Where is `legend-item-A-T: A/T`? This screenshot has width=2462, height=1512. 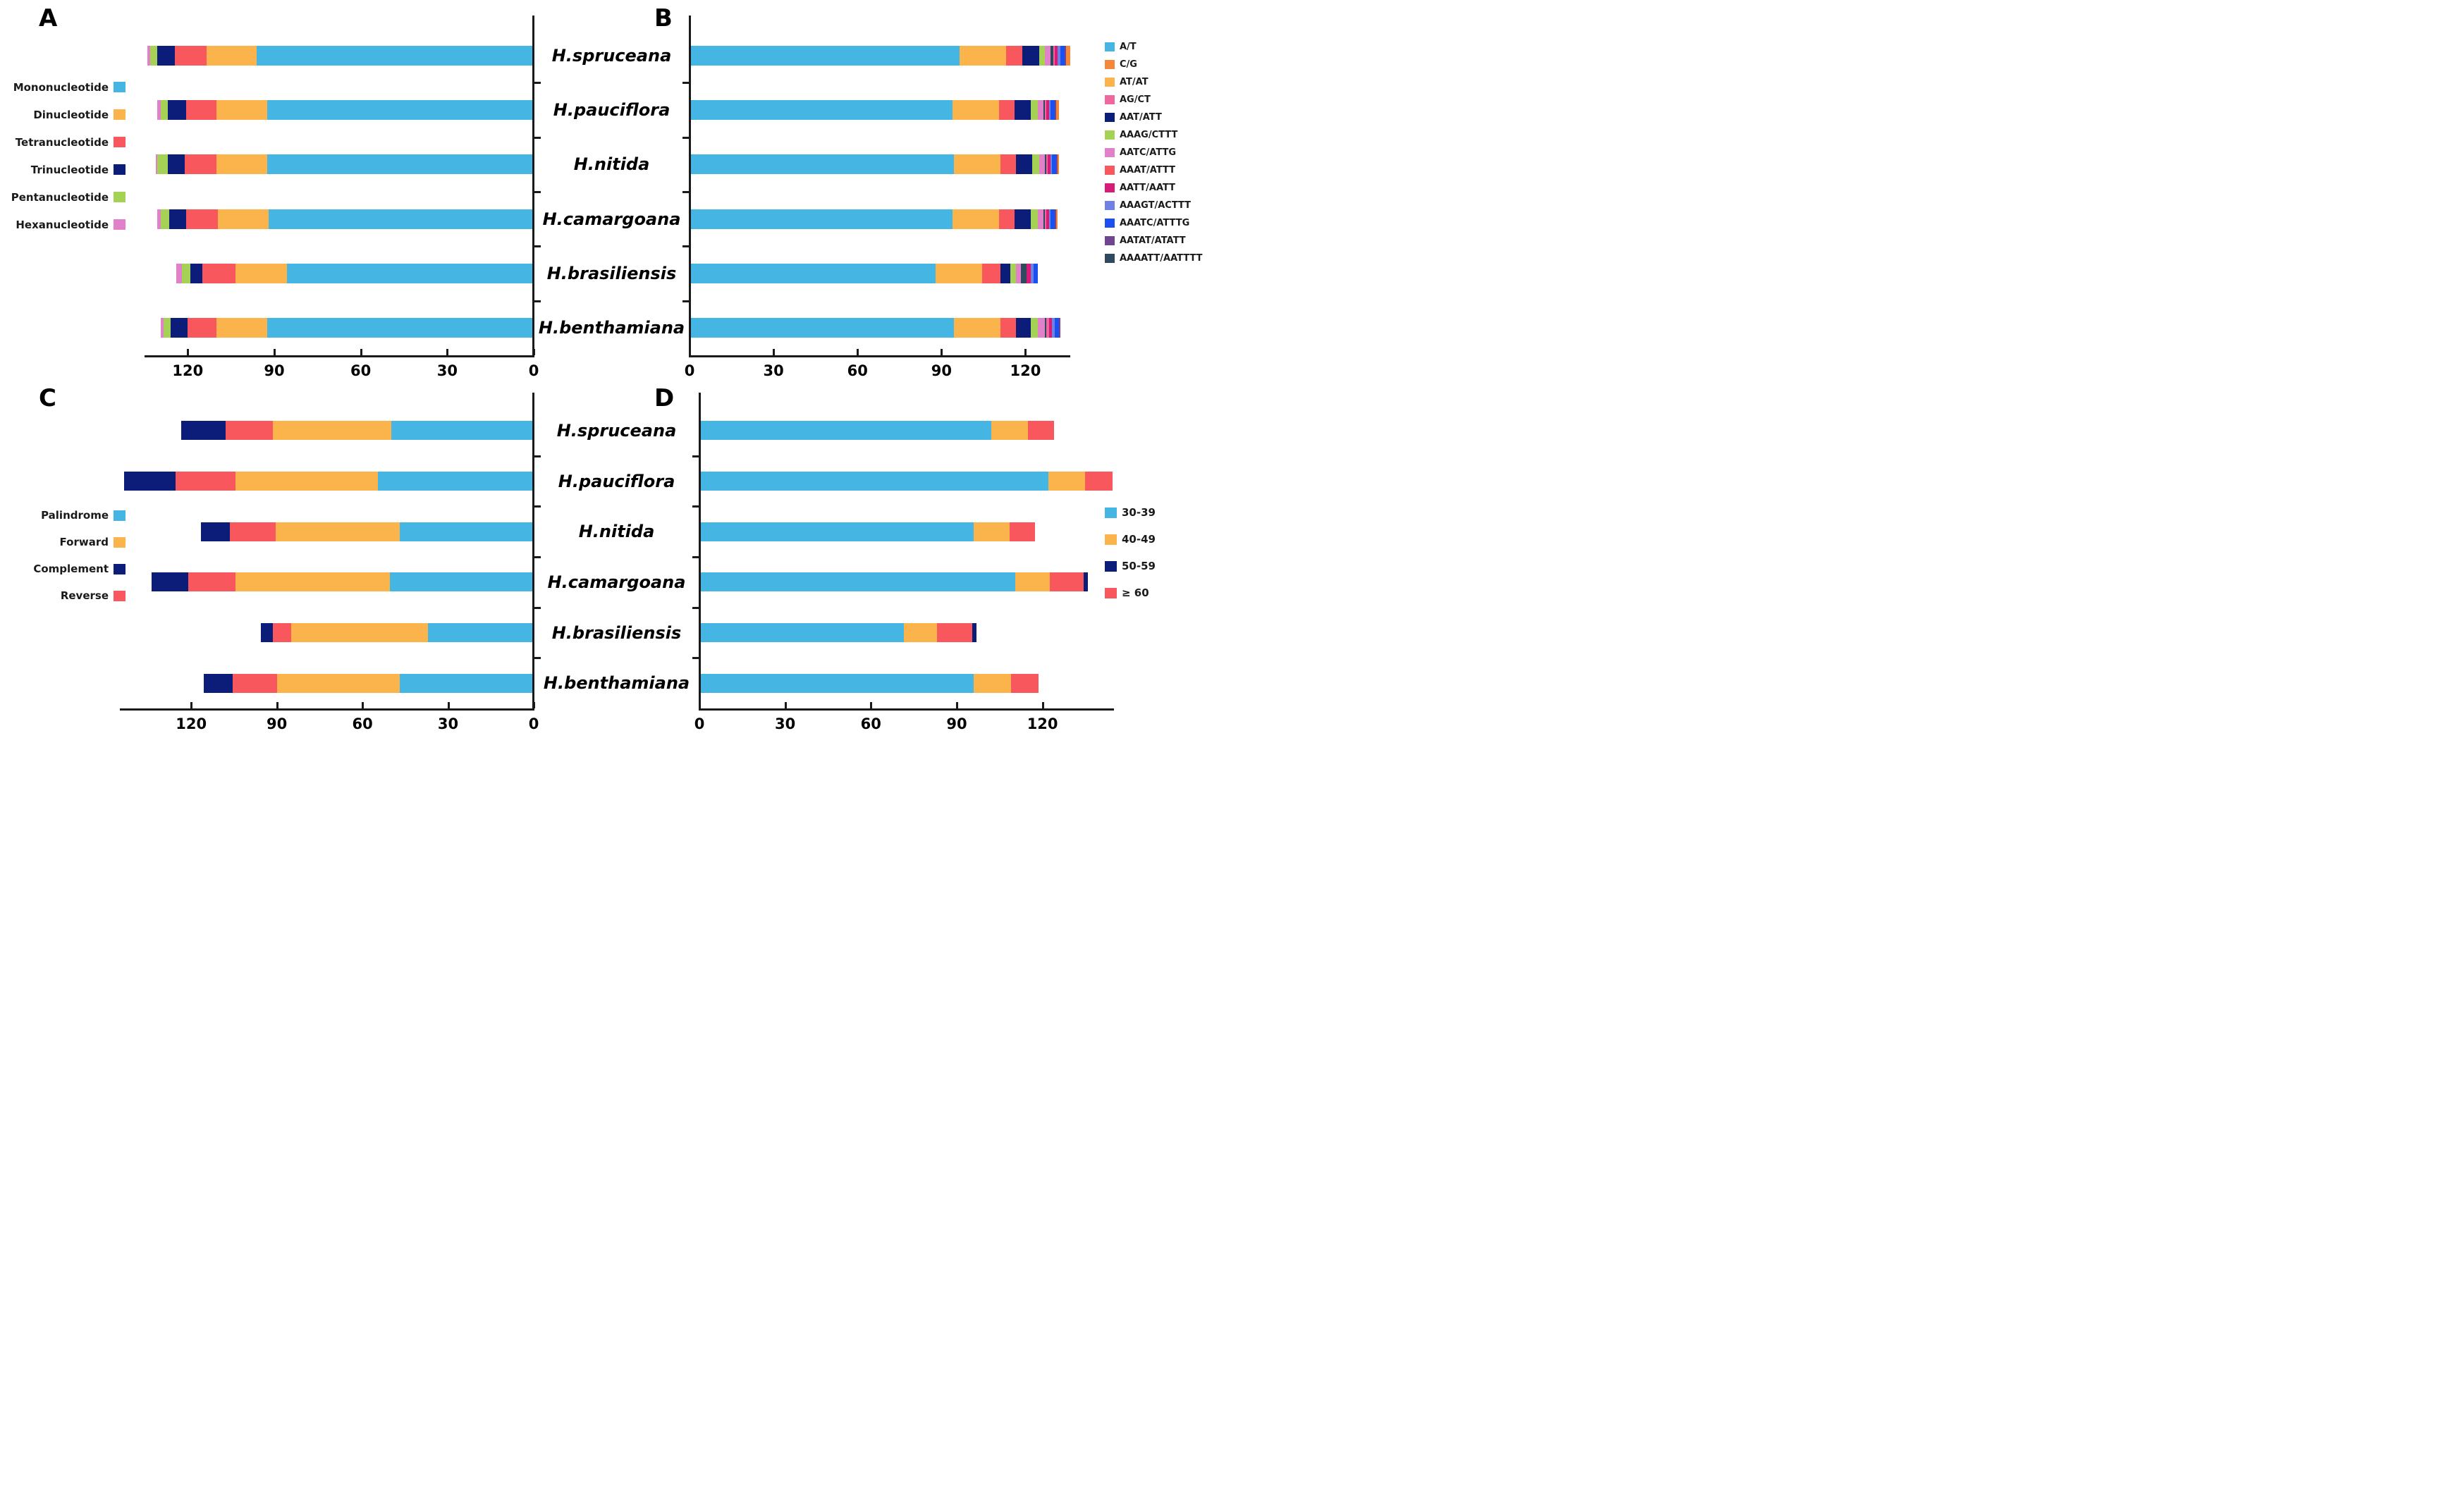
legend-item-A-T: A/T is located at coordinates (1168, 47).